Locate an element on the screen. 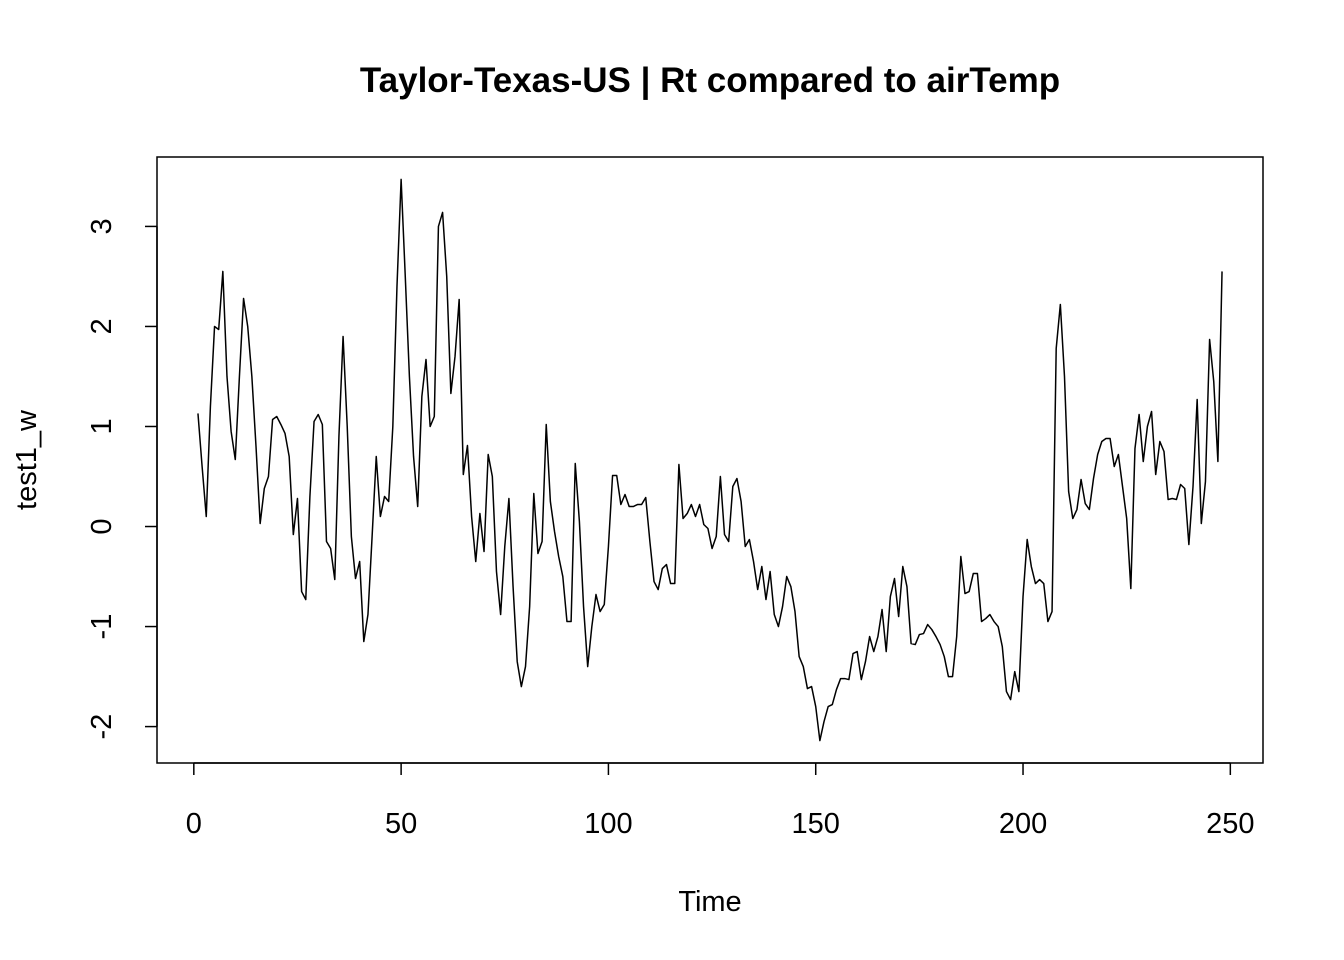 The width and height of the screenshot is (1344, 960). x-tick-label: 250 is located at coordinates (1230, 824).